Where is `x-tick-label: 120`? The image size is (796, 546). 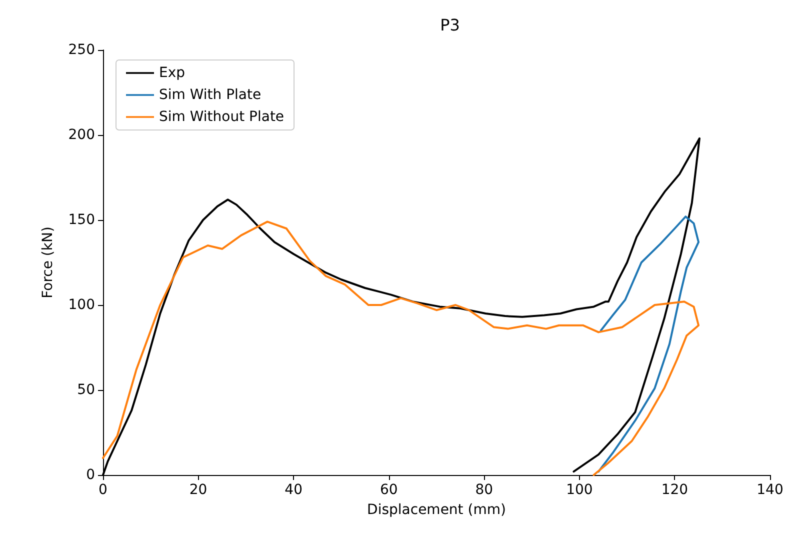
x-tick-label: 120 is located at coordinates (674, 490).